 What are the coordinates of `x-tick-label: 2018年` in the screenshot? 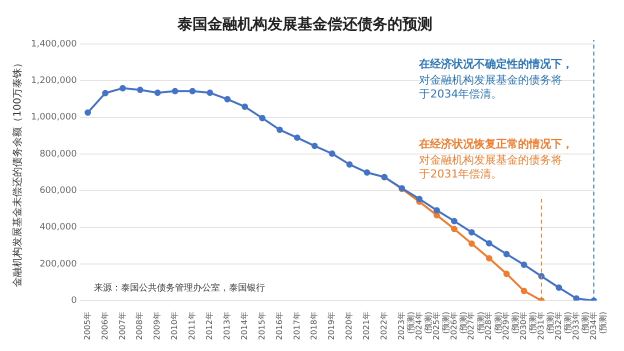 It's located at (314, 326).